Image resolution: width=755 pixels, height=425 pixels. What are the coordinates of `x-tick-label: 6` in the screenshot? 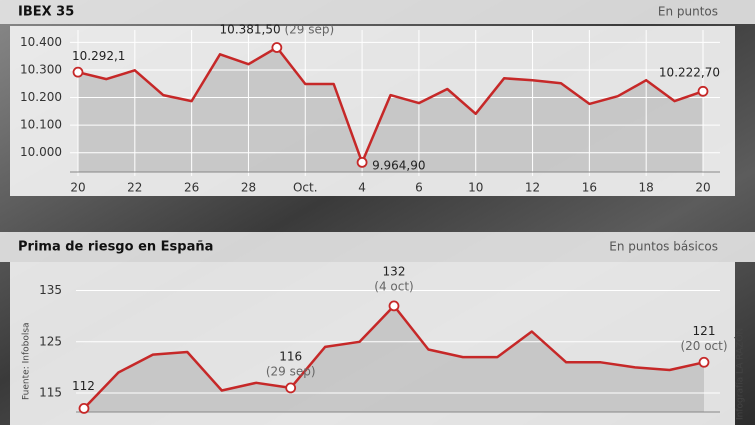 It's located at (419, 188).